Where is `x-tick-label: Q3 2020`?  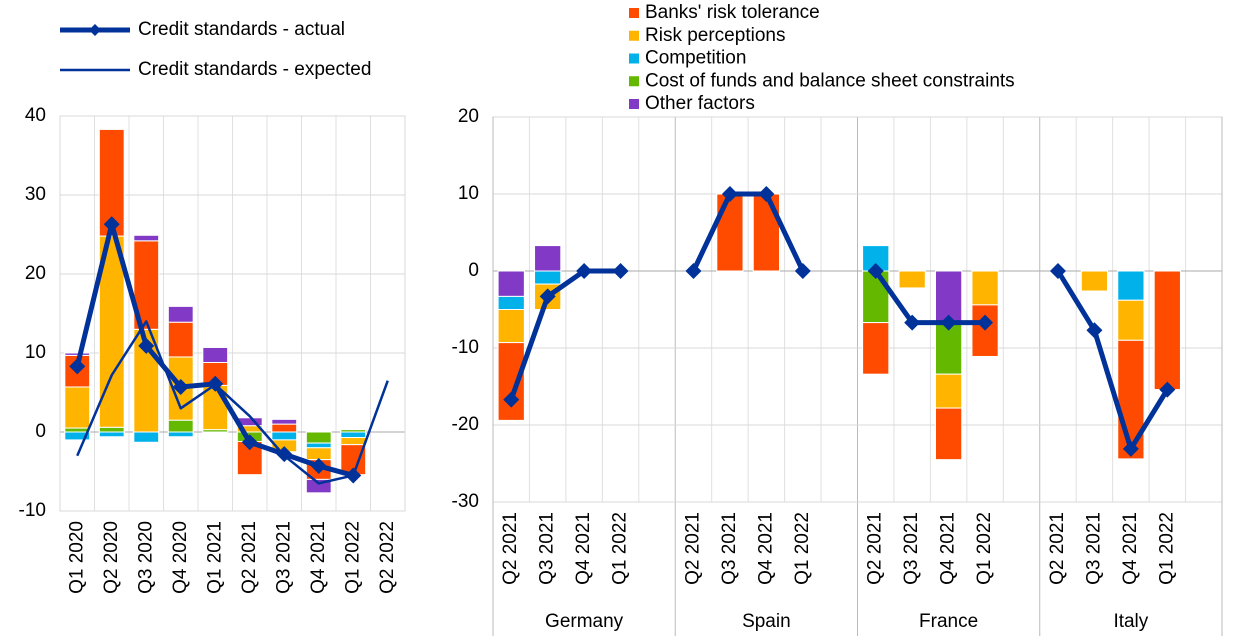 x-tick-label: Q3 2020 is located at coordinates (145, 557).